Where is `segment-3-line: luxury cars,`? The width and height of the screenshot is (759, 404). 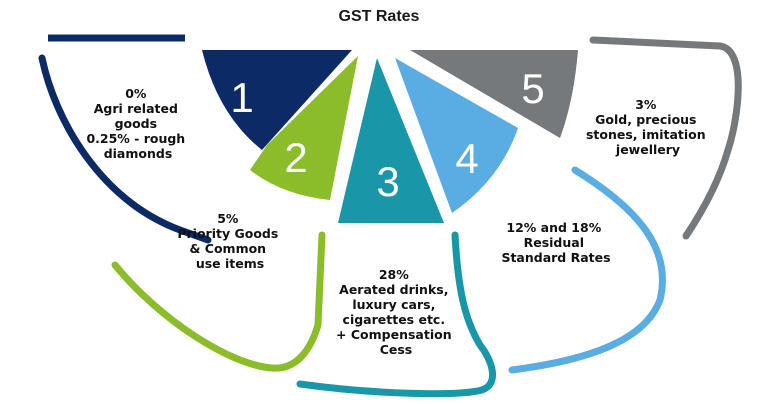 segment-3-line: luxury cars, is located at coordinates (393, 304).